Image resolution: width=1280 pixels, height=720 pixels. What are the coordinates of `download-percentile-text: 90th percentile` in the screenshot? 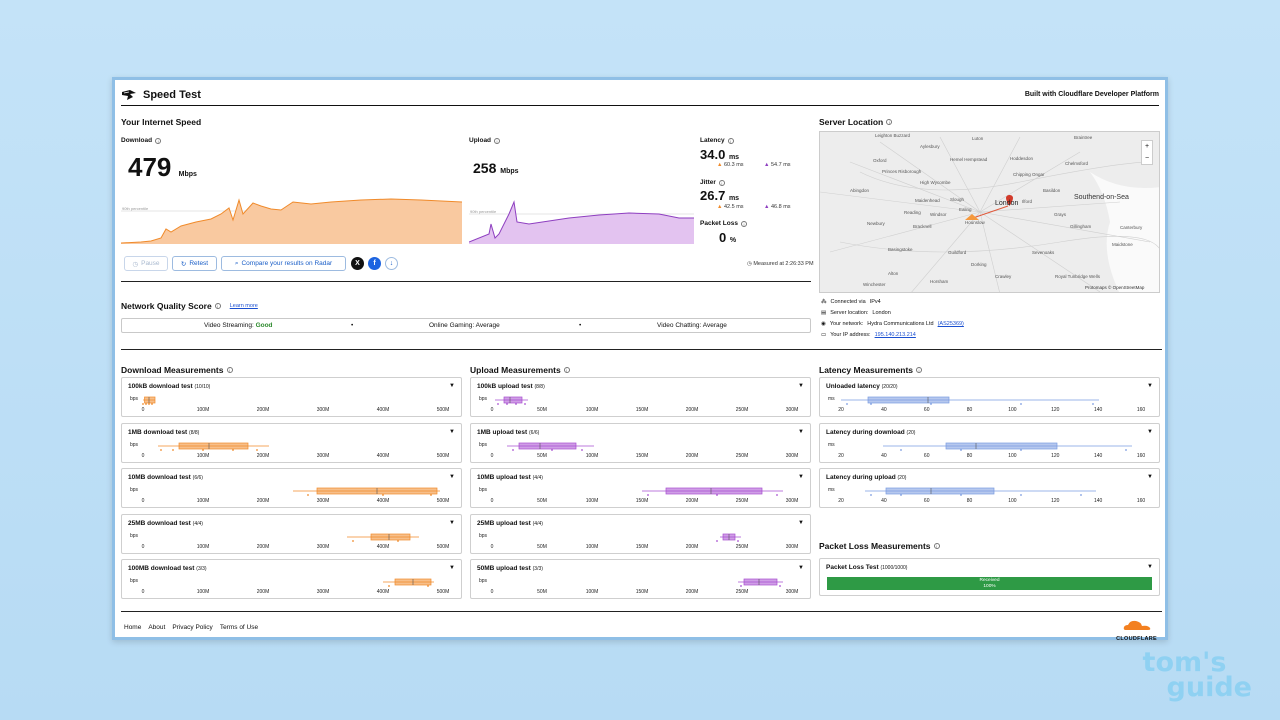 It's located at (135, 208).